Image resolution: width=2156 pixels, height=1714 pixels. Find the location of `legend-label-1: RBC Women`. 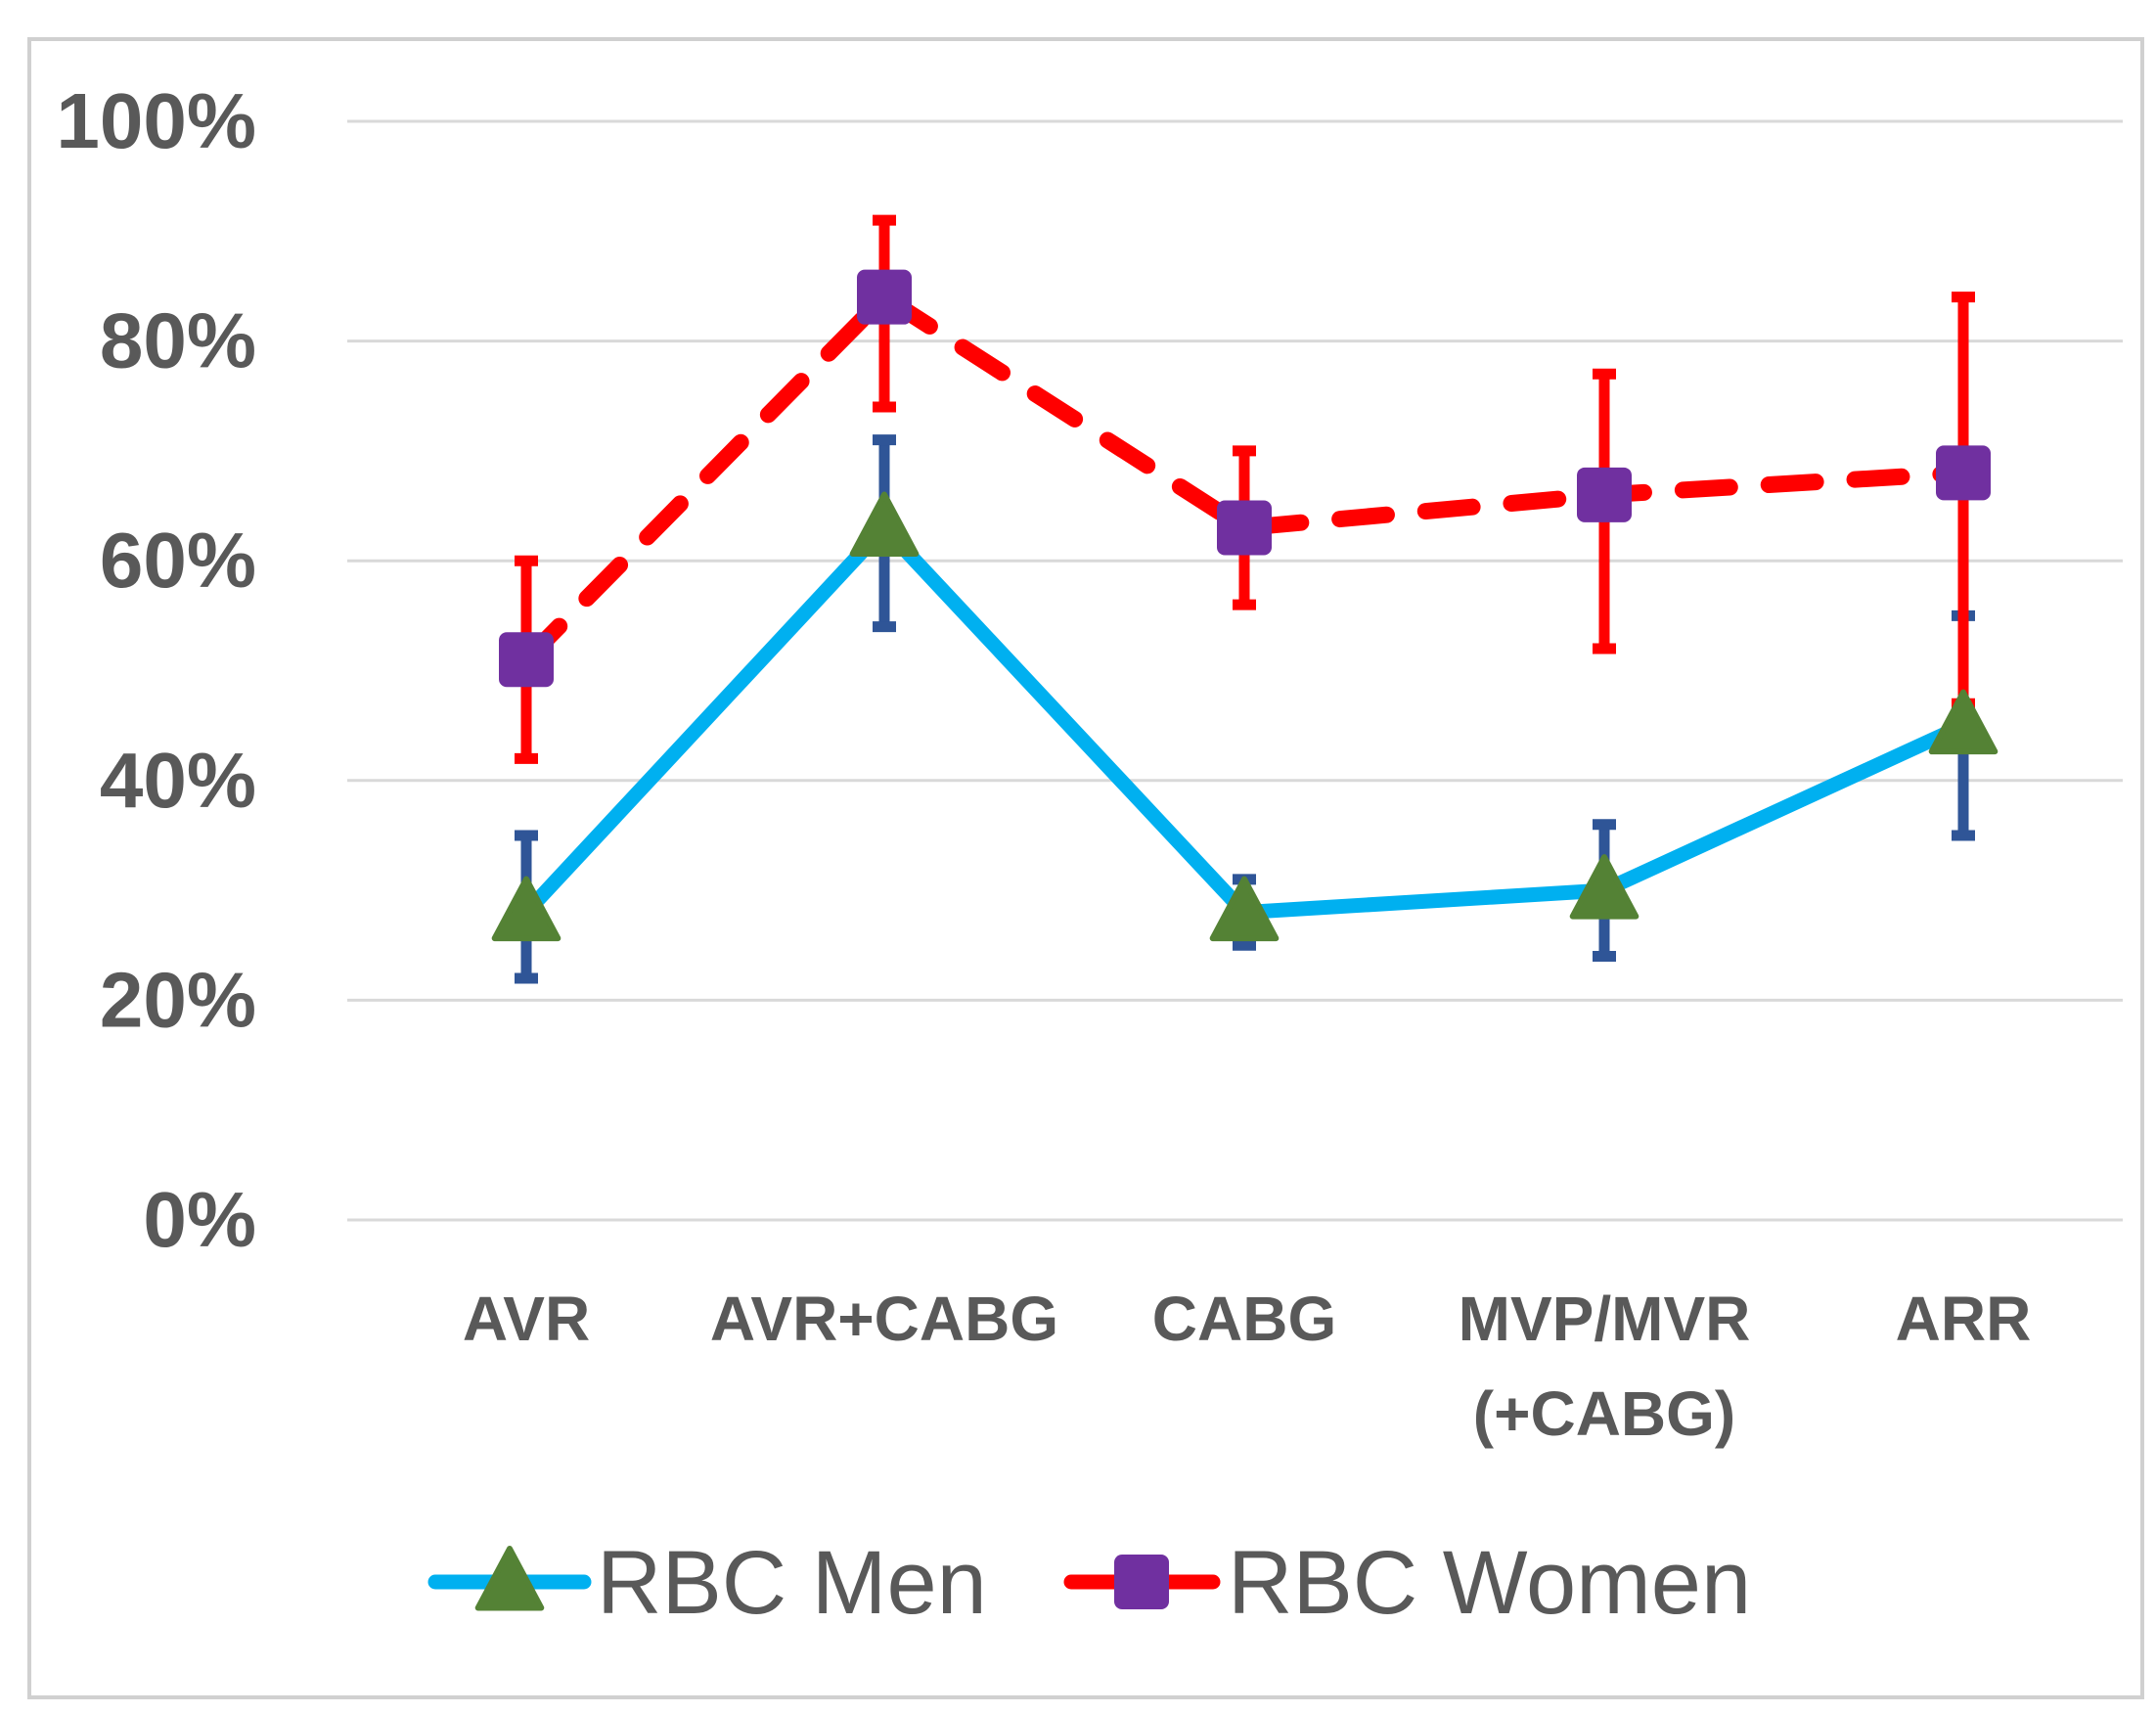

legend-label-1: RBC Women is located at coordinates (1489, 1583).